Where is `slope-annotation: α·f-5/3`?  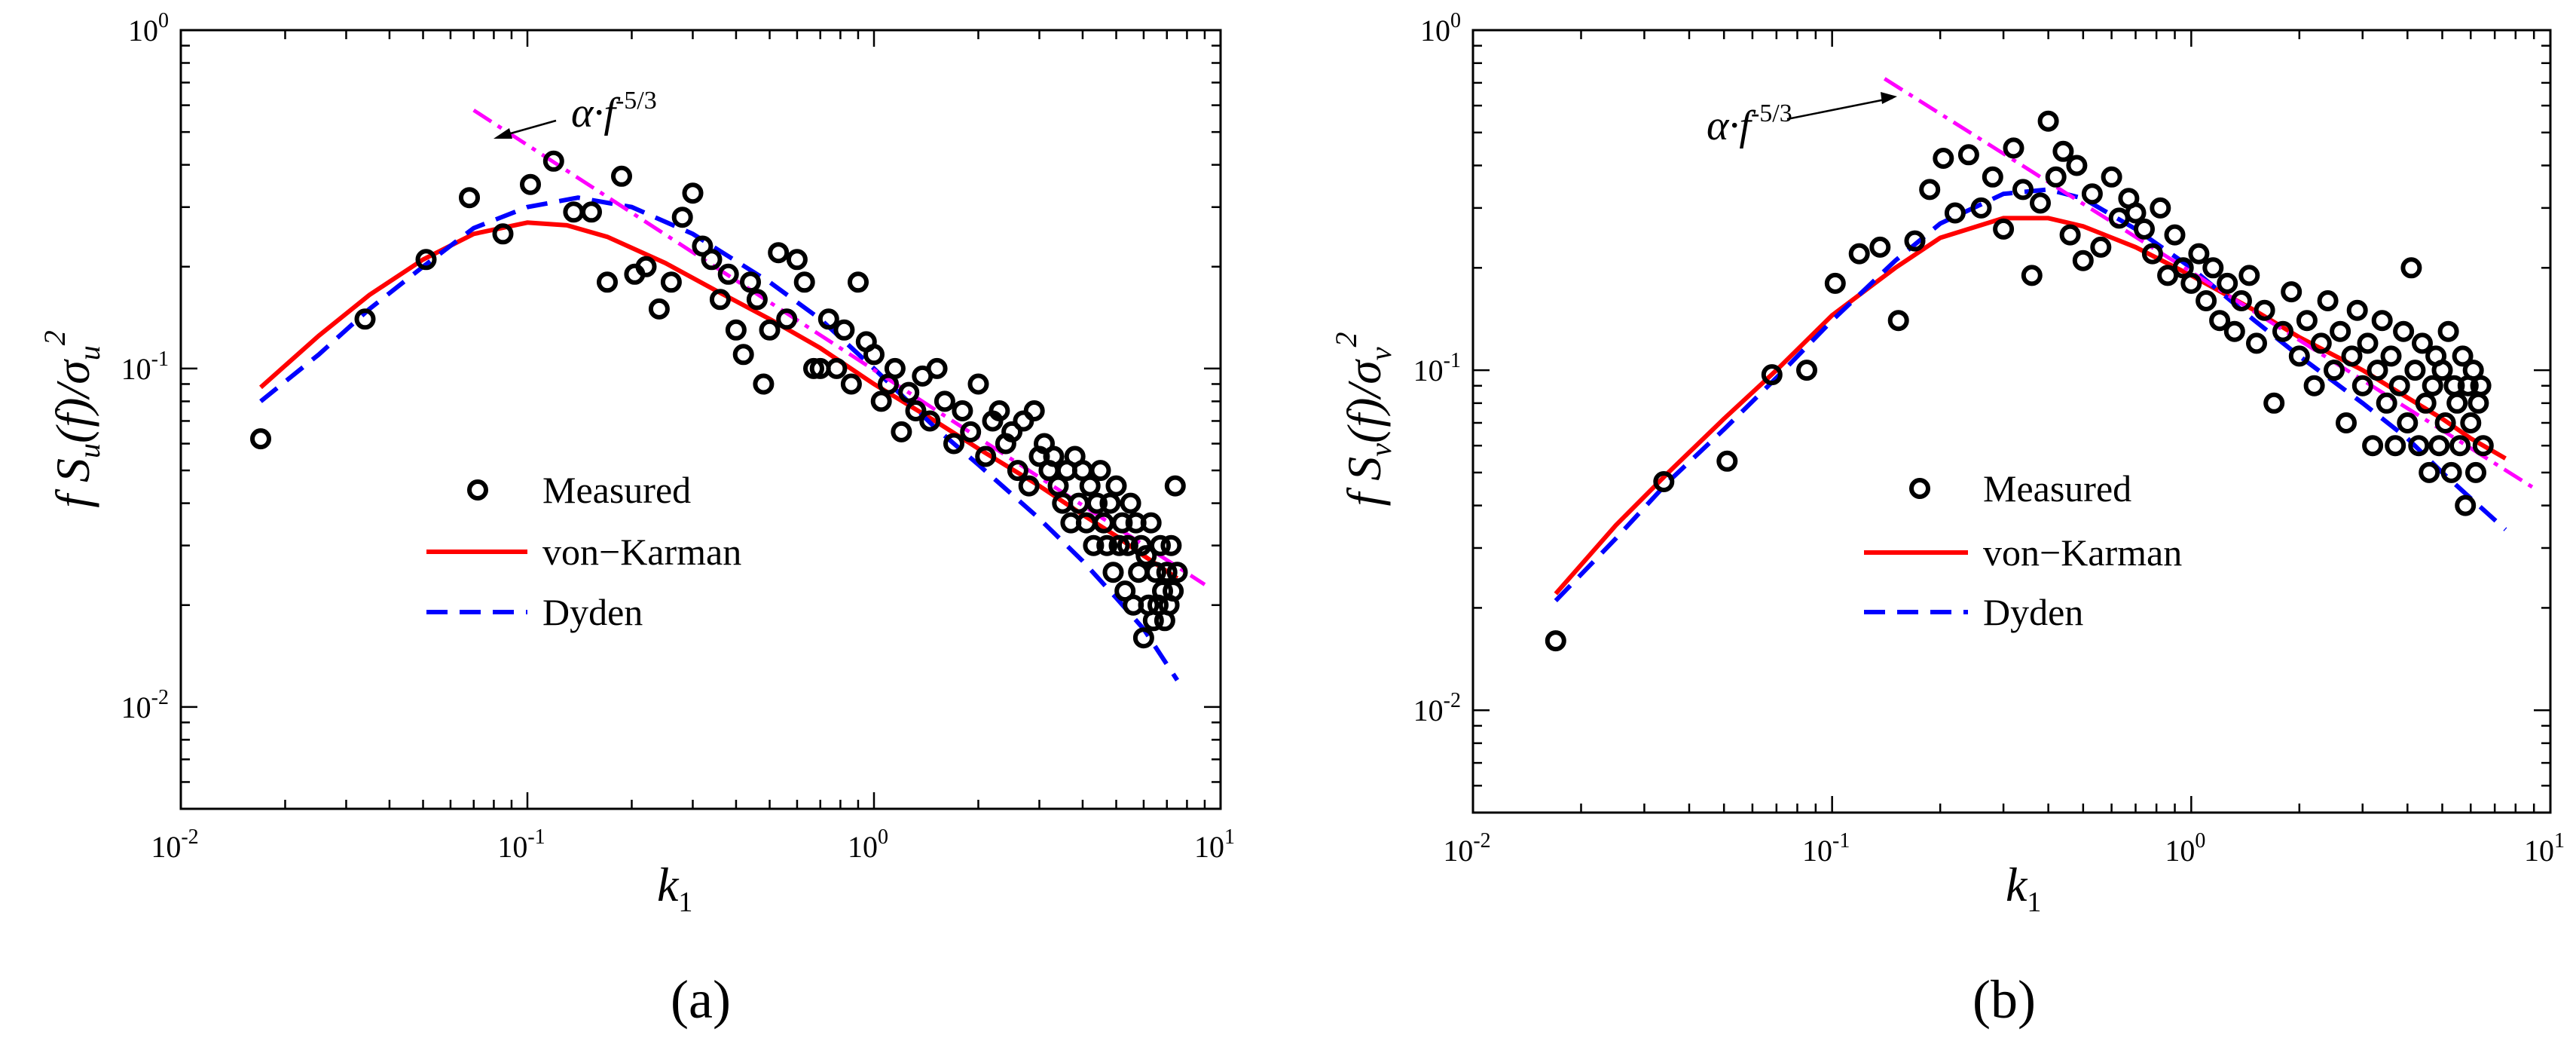 slope-annotation: α·f-5/3 is located at coordinates (1802, 120).